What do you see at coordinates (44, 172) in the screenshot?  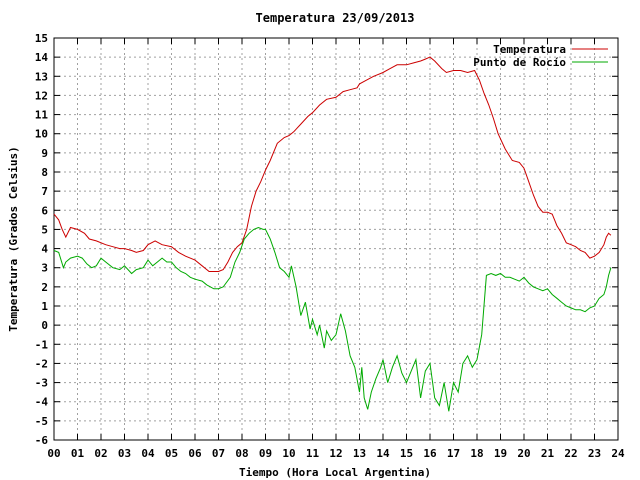 I see `y-tick-label: 8` at bounding box center [44, 172].